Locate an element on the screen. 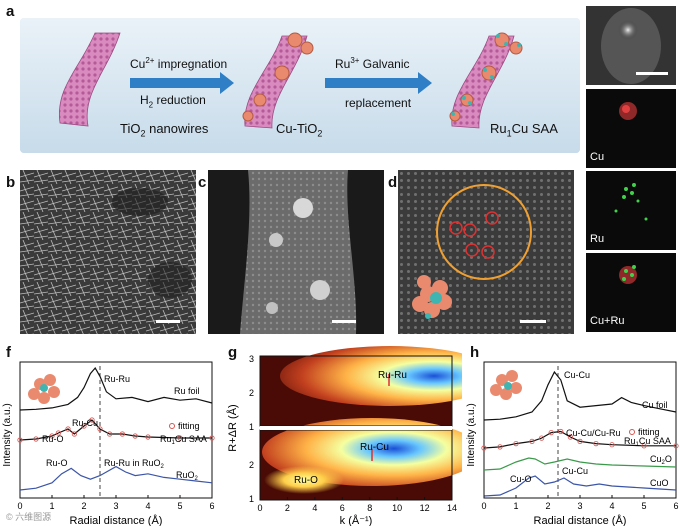  sem-image-b is located at coordinates (108, 252).